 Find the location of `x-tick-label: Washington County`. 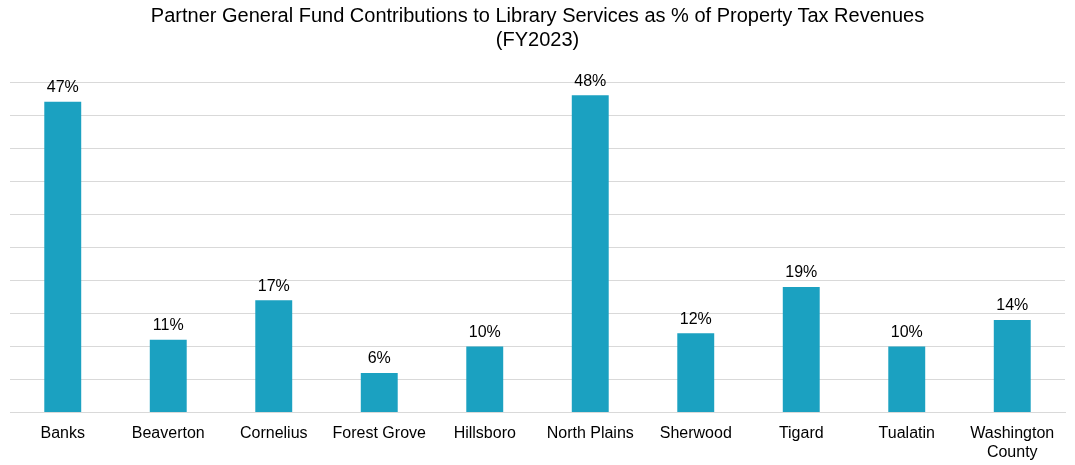

x-tick-label: Washington County is located at coordinates (1012, 441).